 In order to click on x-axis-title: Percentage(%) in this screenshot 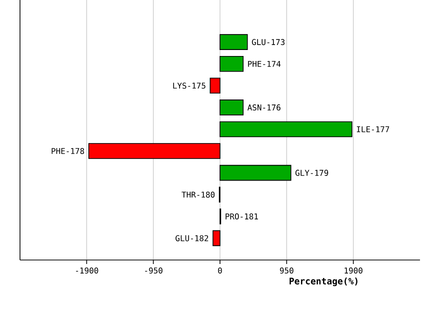, I will do `click(324, 282)`.